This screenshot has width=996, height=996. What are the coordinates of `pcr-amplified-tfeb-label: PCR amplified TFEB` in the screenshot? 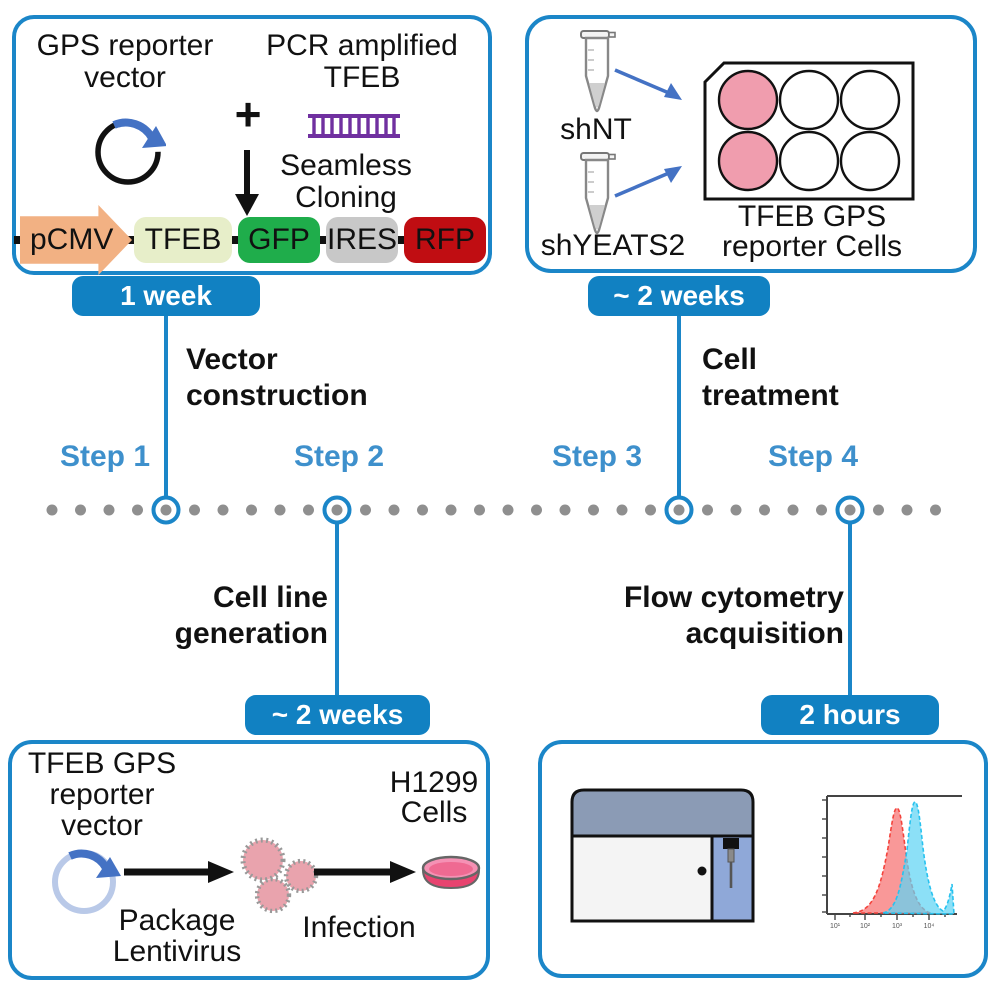 It's located at (362, 62).